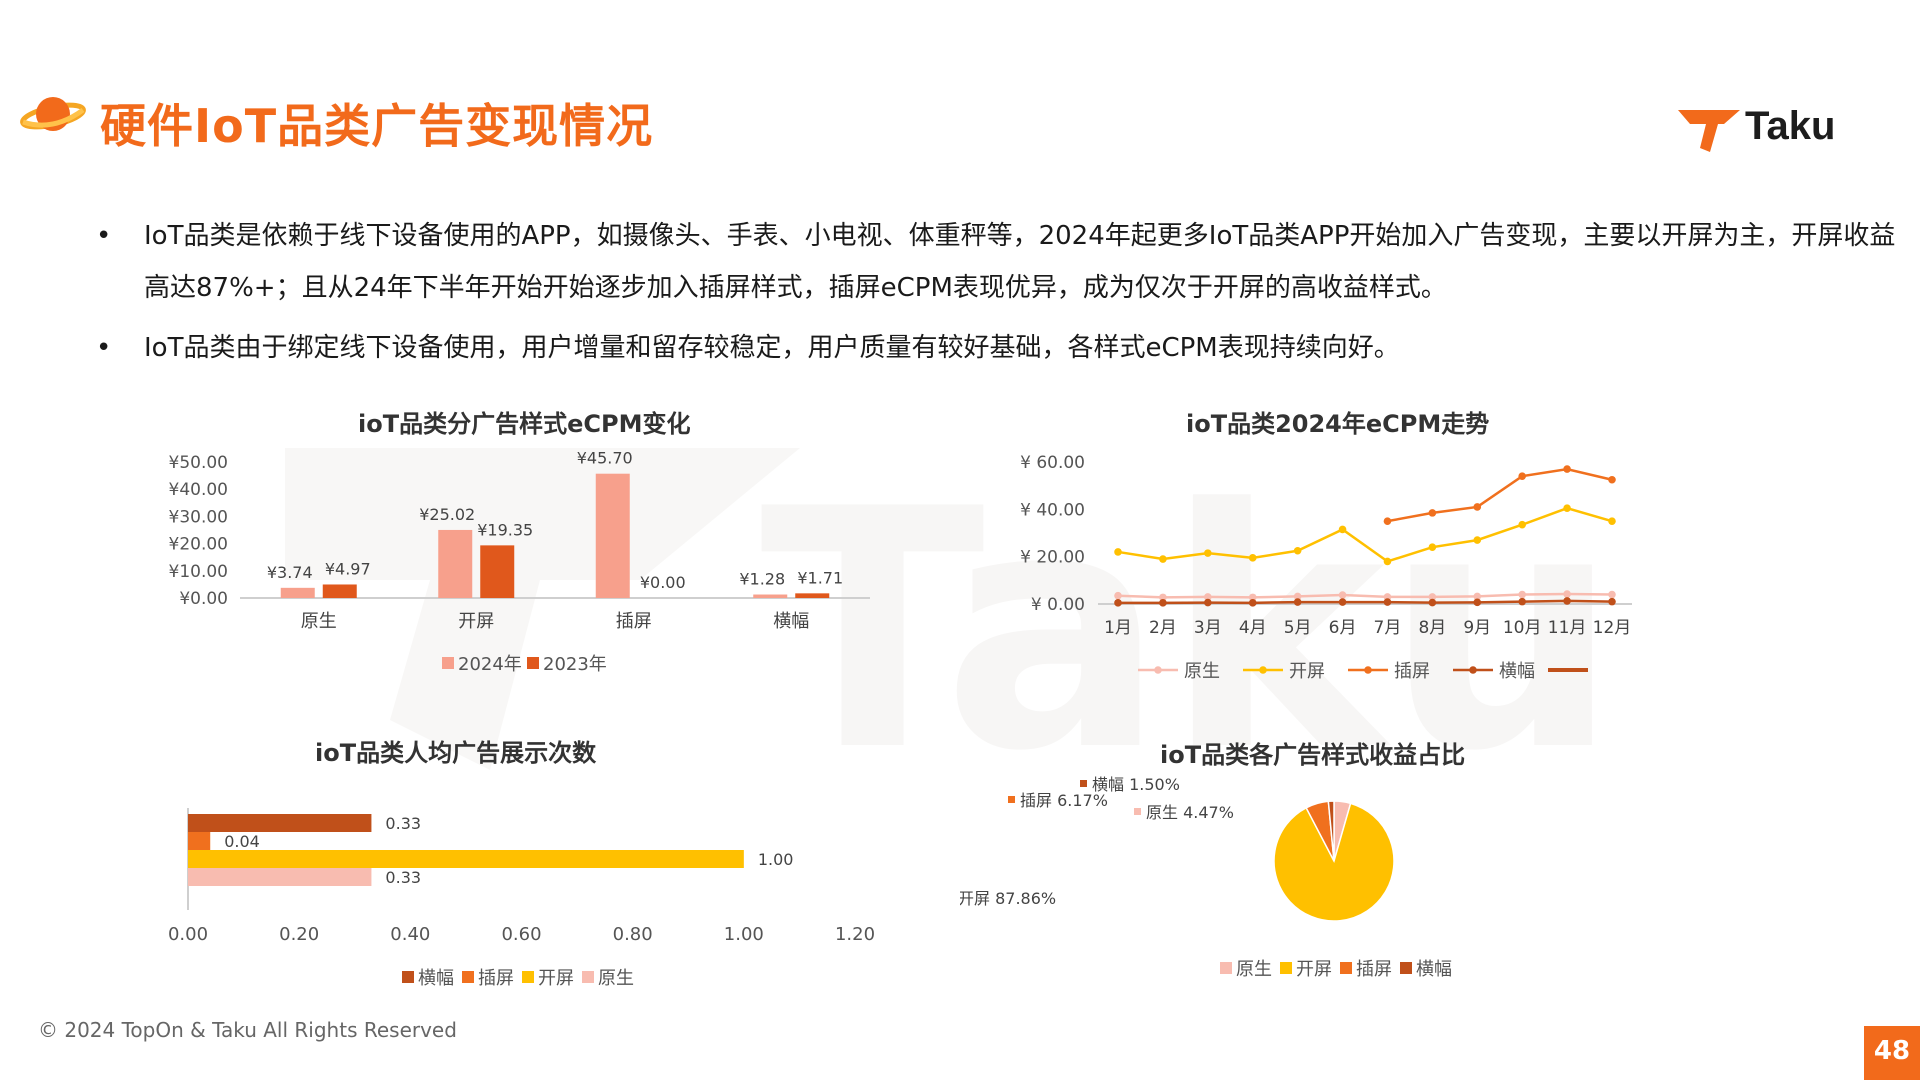 The width and height of the screenshot is (1920, 1080). I want to click on x-tick-label: 1月, so click(1118, 628).